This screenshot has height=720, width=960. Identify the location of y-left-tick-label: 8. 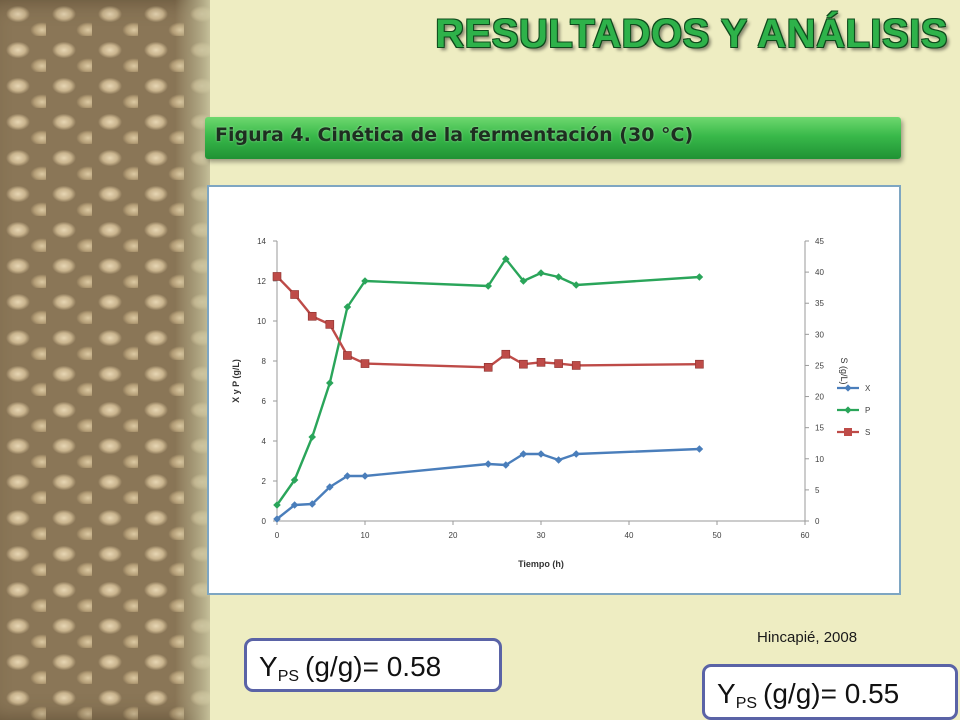
(264, 361).